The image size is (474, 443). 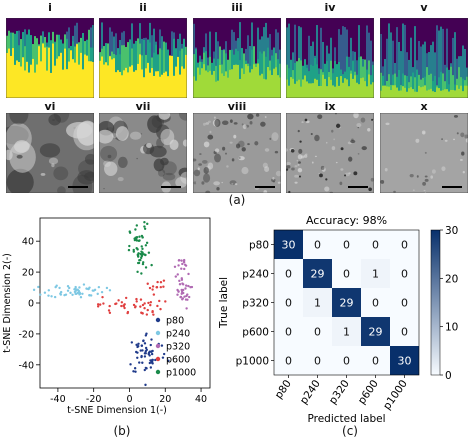 What do you see at coordinates (158, 346) in the screenshot?
I see `legend-marker-p320` at bounding box center [158, 346].